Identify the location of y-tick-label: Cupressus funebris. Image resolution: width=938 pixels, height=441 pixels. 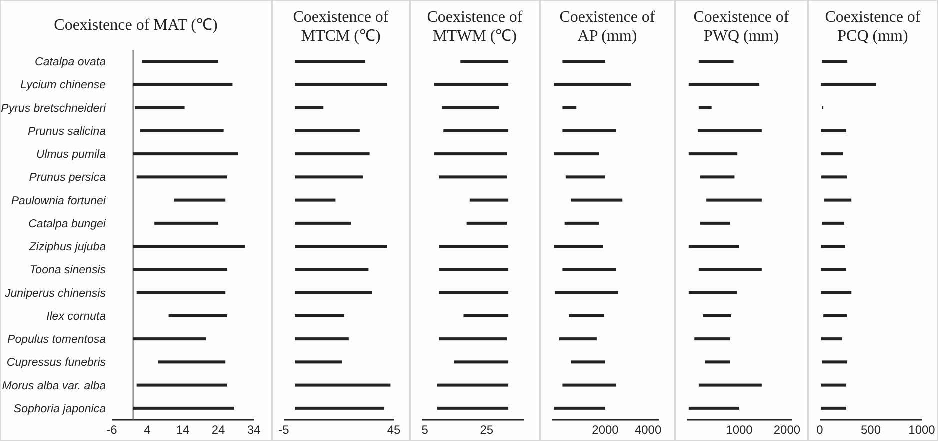
(56, 363).